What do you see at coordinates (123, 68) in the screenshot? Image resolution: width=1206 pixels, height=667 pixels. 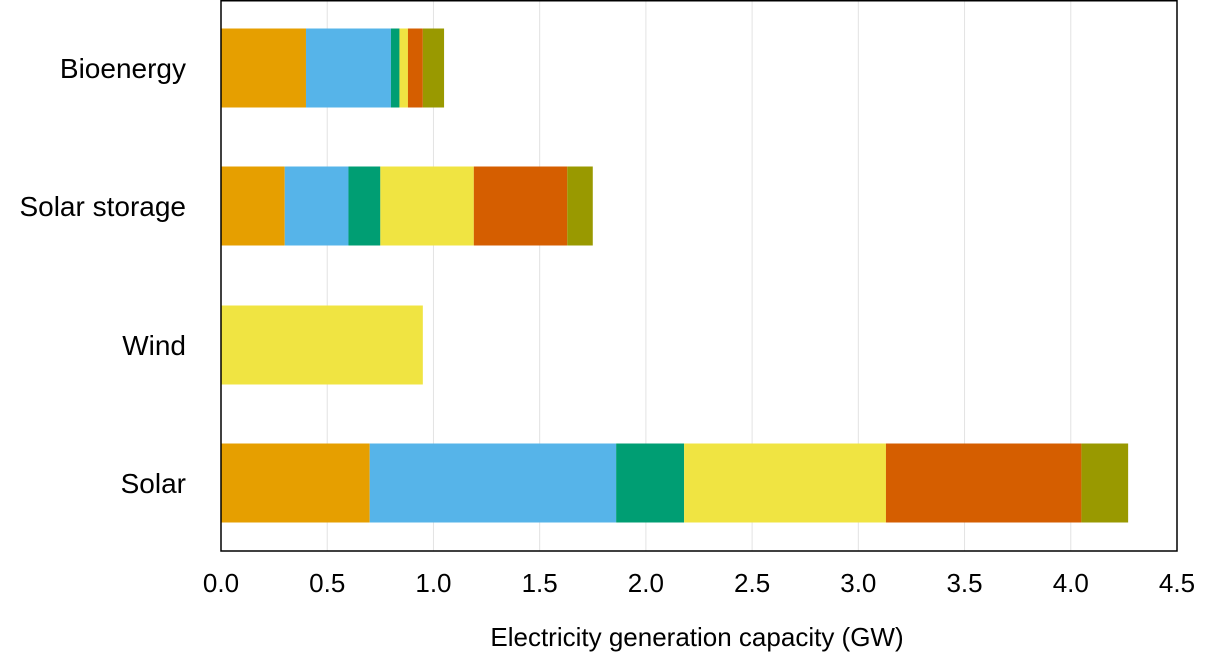 I see `category-label: Bioenergy` at bounding box center [123, 68].